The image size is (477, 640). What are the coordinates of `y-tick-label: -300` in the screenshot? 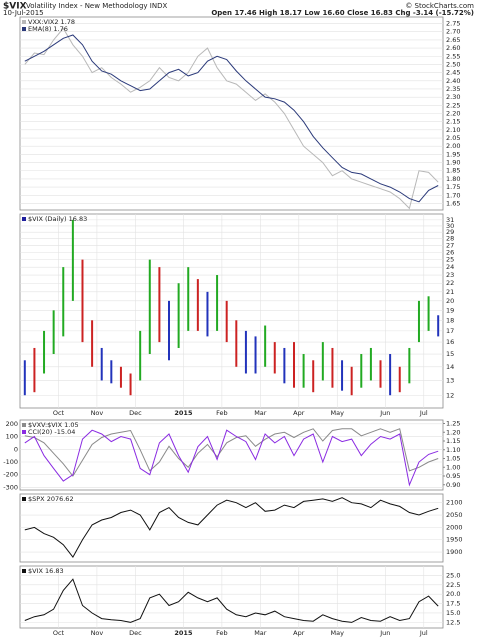 It's located at (10, 487).